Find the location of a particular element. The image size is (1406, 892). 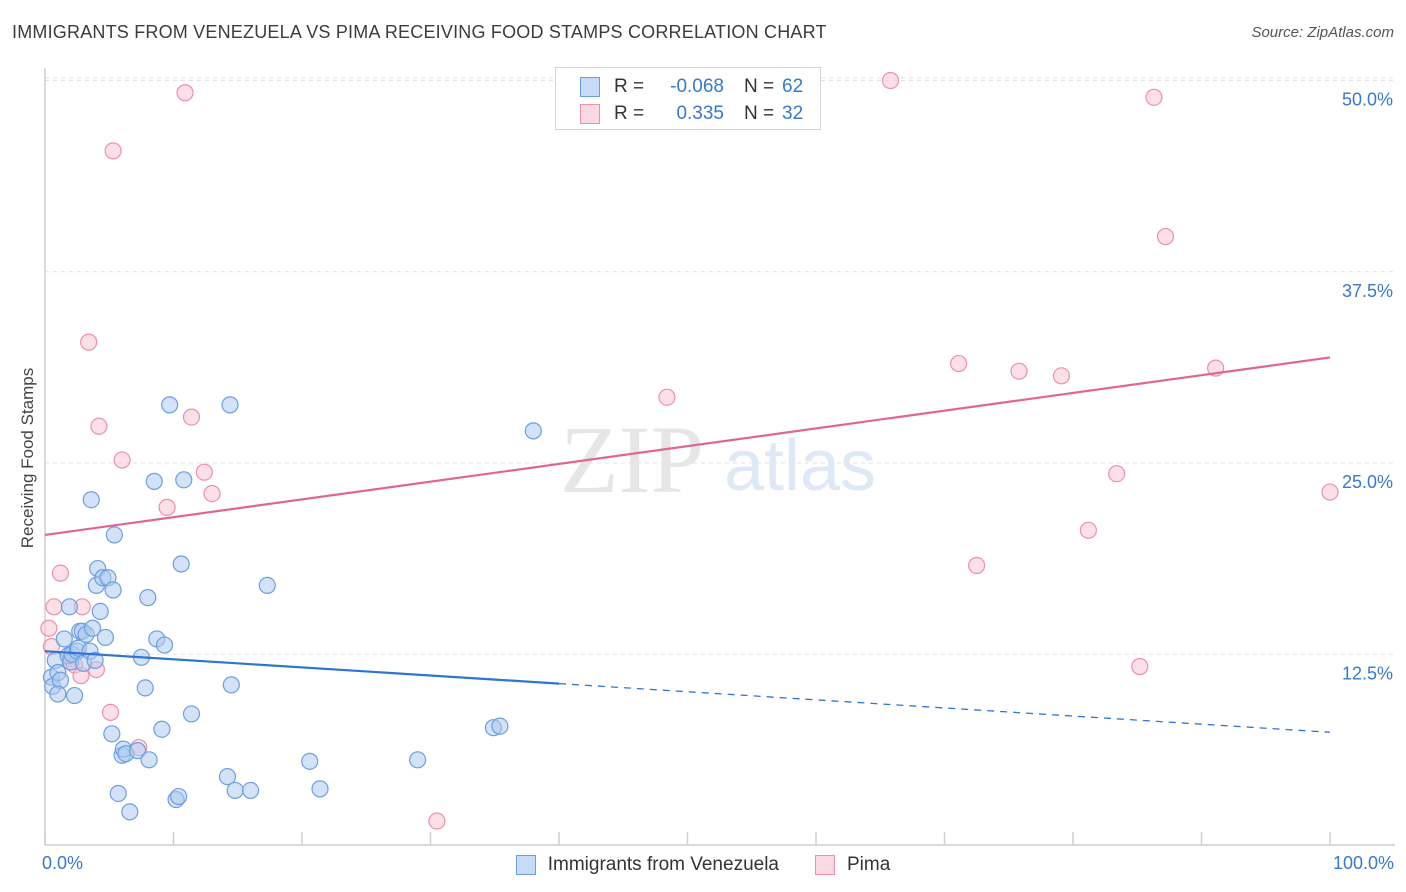

x-tick-label: 0.0% is located at coordinates (62, 863).